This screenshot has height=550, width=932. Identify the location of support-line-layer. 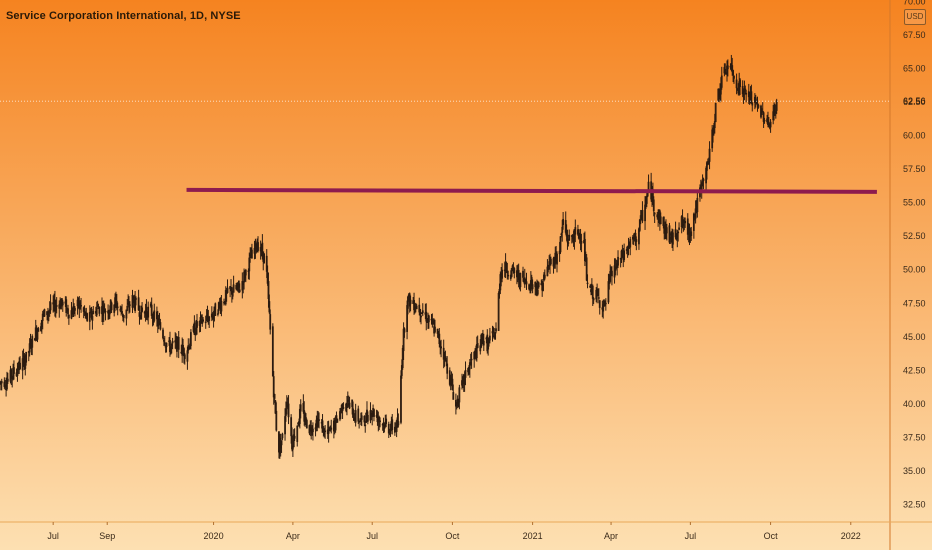
(531, 190).